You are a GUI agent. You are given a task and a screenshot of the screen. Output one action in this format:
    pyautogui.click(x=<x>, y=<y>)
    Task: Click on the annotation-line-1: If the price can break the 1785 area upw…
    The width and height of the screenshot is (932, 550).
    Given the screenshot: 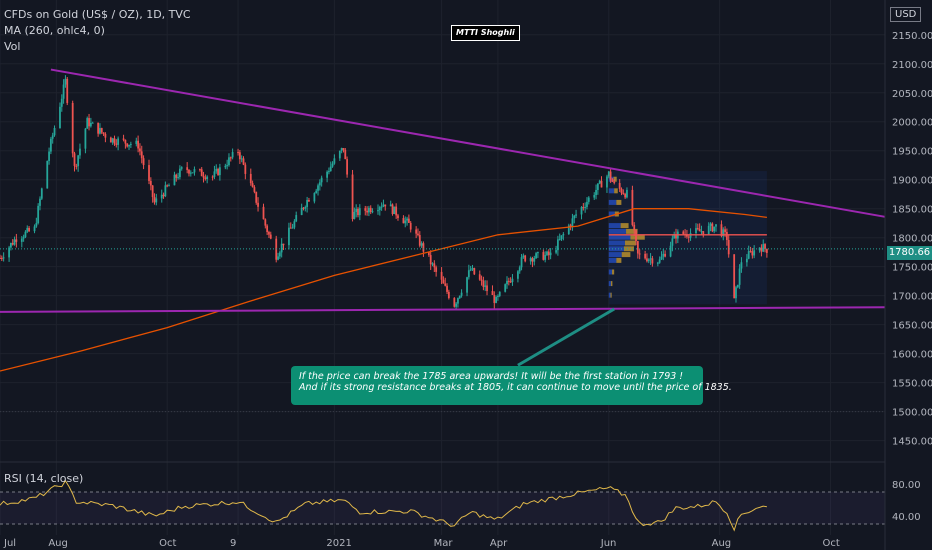 What is the action you would take?
    pyautogui.click(x=491, y=376)
    